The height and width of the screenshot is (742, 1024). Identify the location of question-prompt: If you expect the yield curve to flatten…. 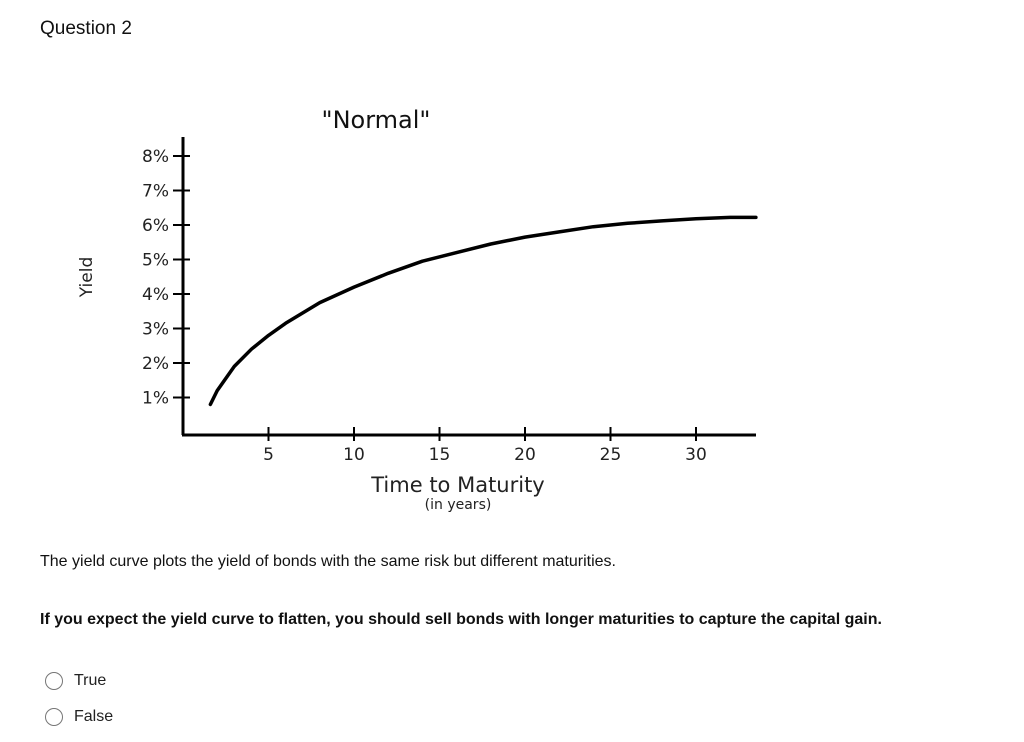
(461, 619).